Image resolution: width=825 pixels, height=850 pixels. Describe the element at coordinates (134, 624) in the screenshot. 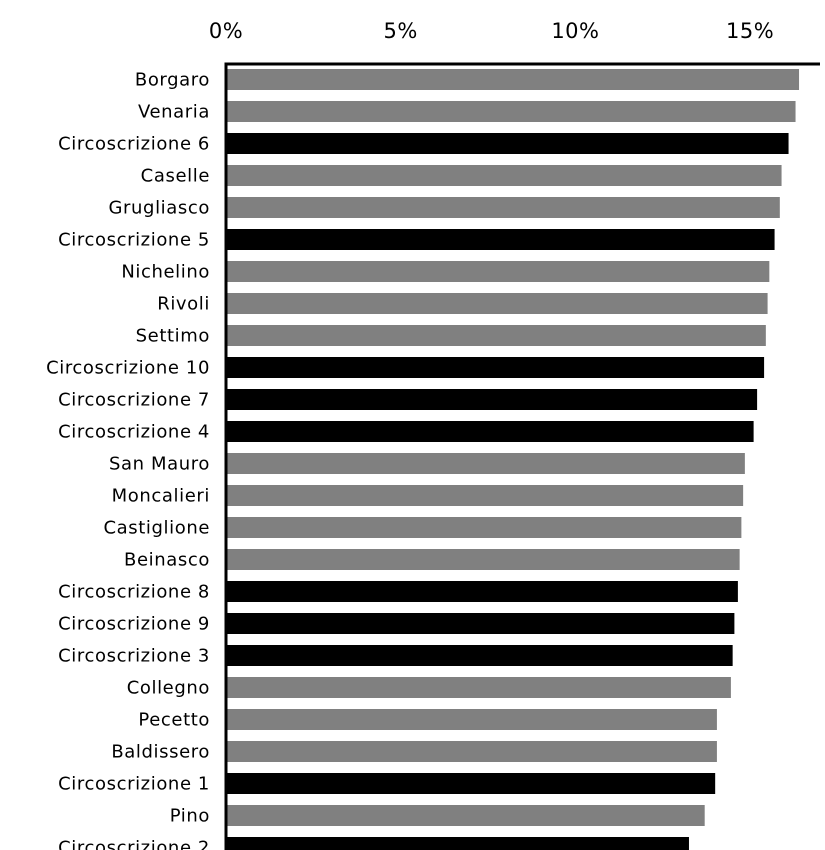

I see `category-label: Circoscrizione 9` at that location.